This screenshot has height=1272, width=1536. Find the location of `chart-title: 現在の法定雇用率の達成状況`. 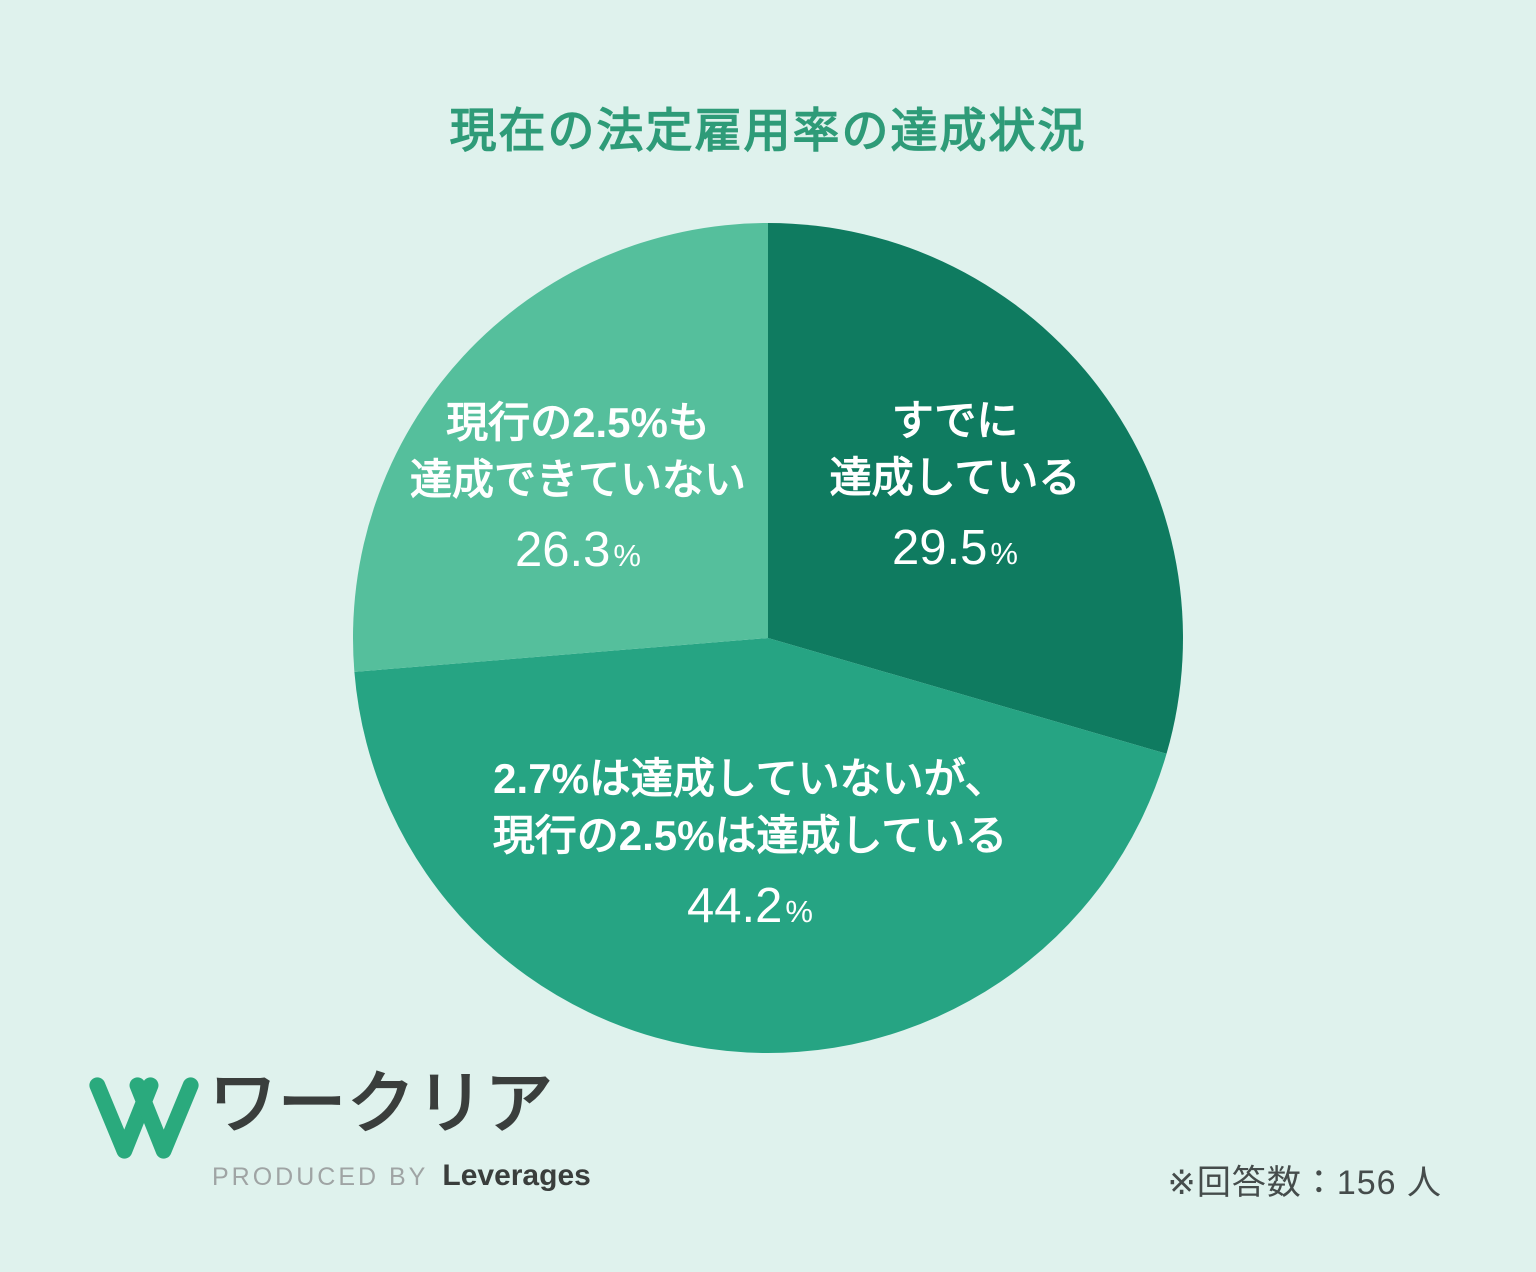

chart-title: 現在の法定雇用率の達成状況 is located at coordinates (768, 130).